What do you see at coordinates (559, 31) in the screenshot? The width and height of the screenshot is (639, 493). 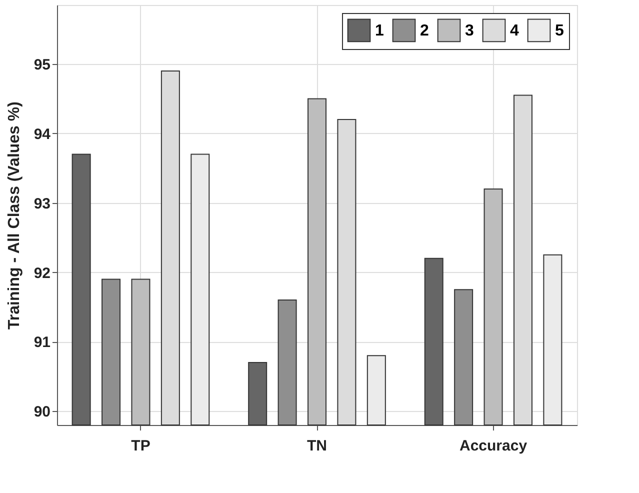 I see `legend-label: 5` at bounding box center [559, 31].